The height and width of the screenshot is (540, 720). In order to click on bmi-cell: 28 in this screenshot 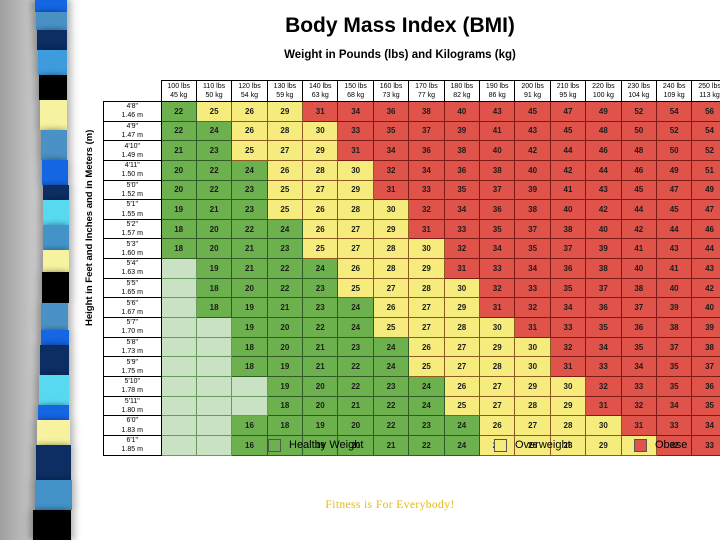, I will do `click(391, 249)`.